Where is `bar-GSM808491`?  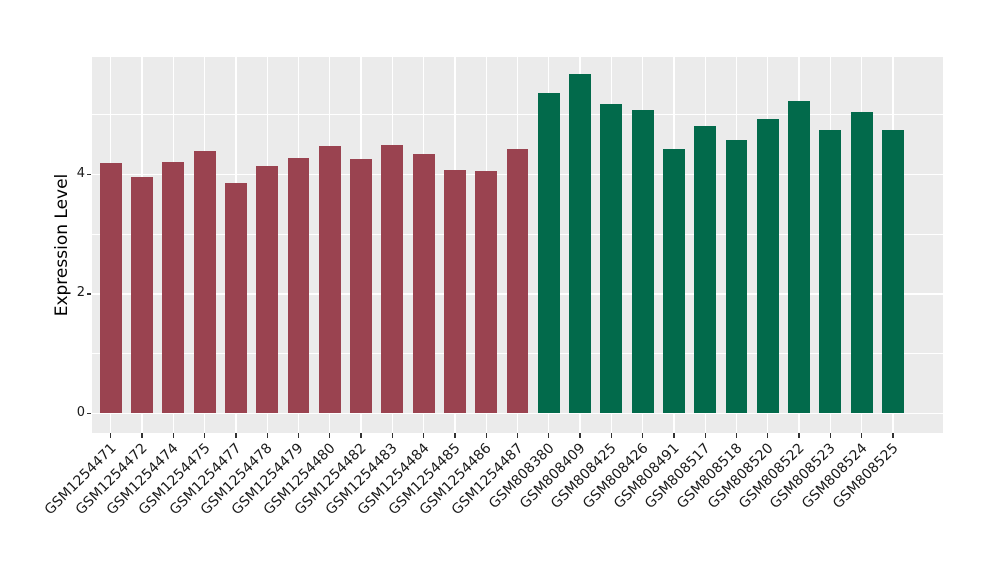 bar-GSM808491 is located at coordinates (673, 281).